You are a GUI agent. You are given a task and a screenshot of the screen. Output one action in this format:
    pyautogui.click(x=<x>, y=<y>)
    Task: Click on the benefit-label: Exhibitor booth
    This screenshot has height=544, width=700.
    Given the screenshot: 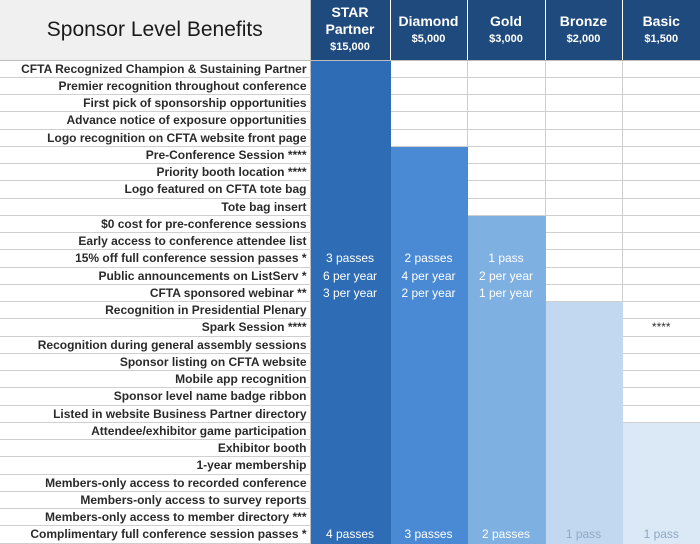 What is the action you would take?
    pyautogui.click(x=155, y=448)
    